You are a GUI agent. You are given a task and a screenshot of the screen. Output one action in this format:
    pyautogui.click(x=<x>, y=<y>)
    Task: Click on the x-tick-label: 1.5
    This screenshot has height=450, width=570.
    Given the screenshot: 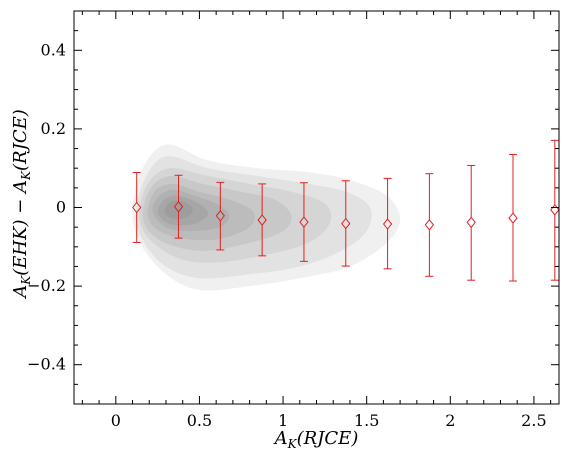 What is the action you would take?
    pyautogui.click(x=366, y=420)
    